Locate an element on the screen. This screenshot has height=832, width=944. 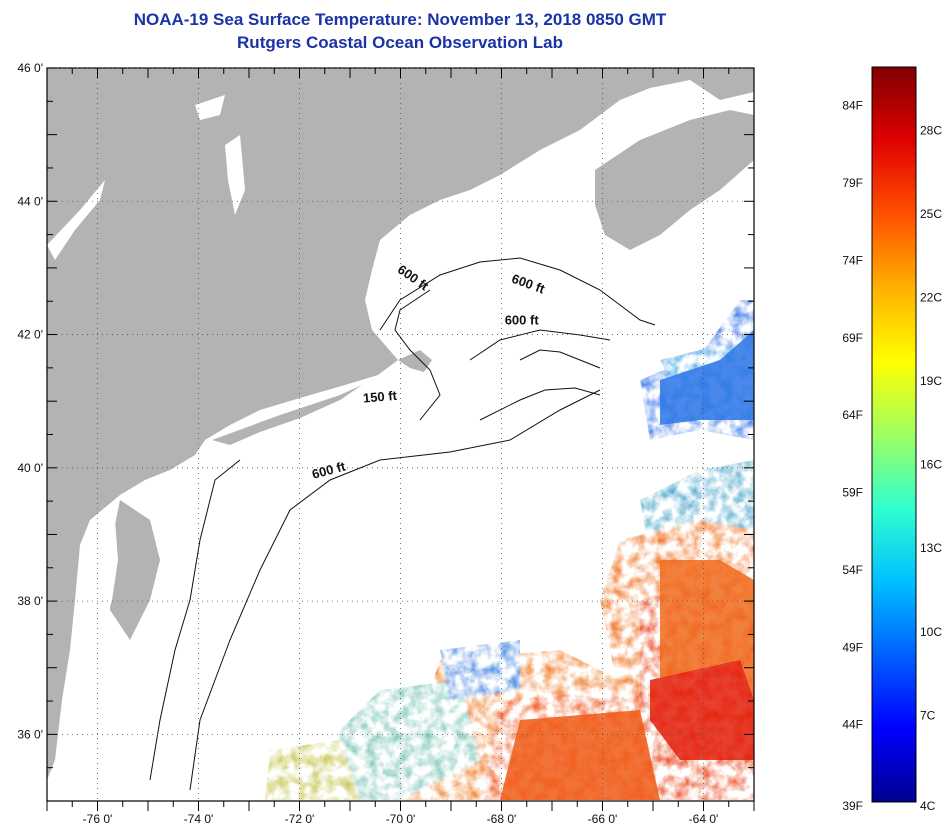
colorbar-fahrenheit-label: 84F is located at coordinates (852, 106).